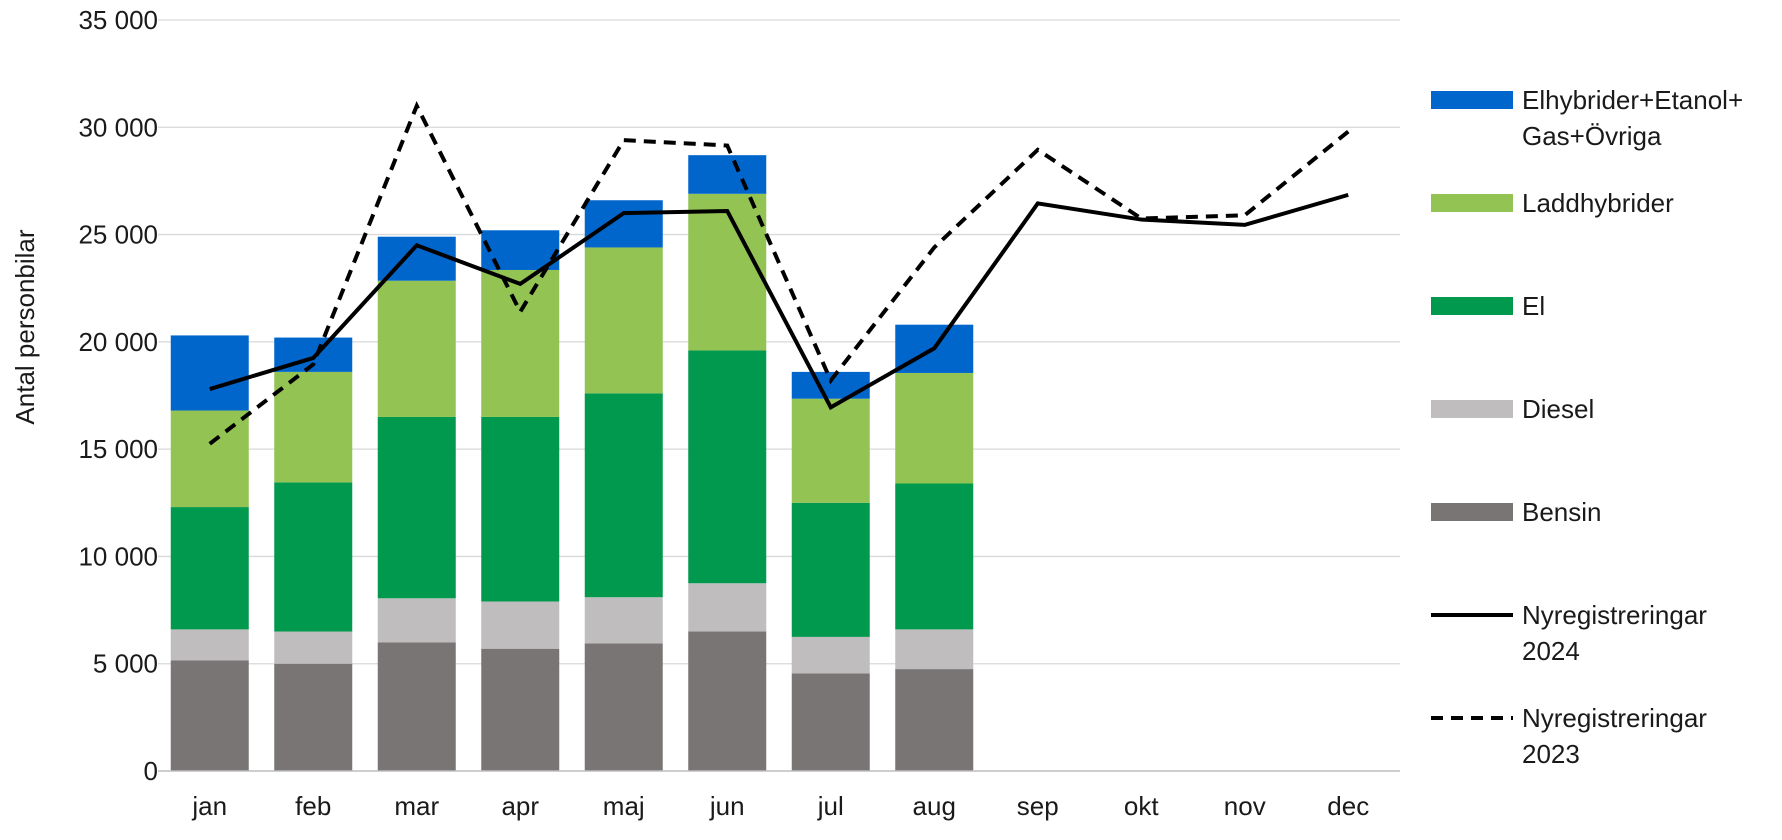 This screenshot has height=840, width=1782. What do you see at coordinates (727, 806) in the screenshot?
I see `x-tick-label: jun` at bounding box center [727, 806].